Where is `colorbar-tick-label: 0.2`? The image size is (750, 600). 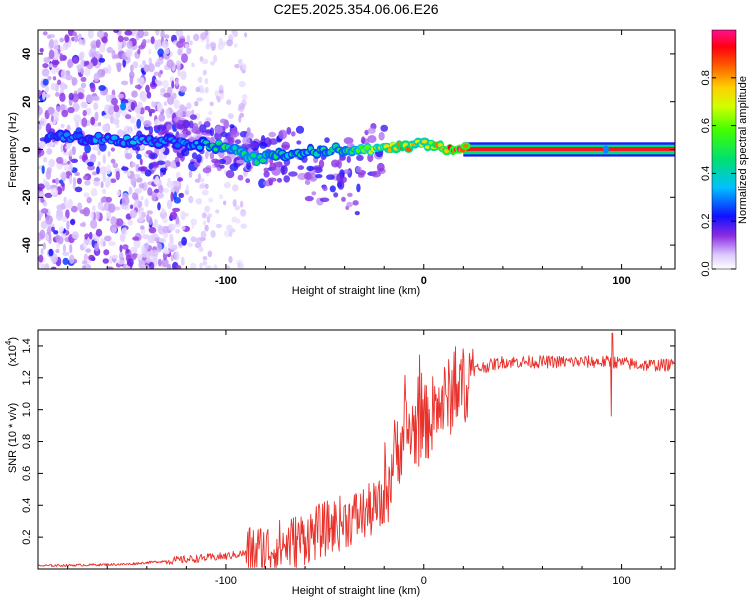 colorbar-tick-label: 0.2 is located at coordinates (706, 221).